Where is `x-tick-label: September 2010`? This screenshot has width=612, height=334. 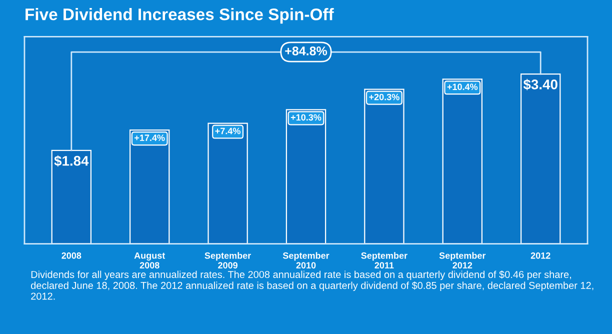
x-tick-label: September 2010 is located at coordinates (306, 260).